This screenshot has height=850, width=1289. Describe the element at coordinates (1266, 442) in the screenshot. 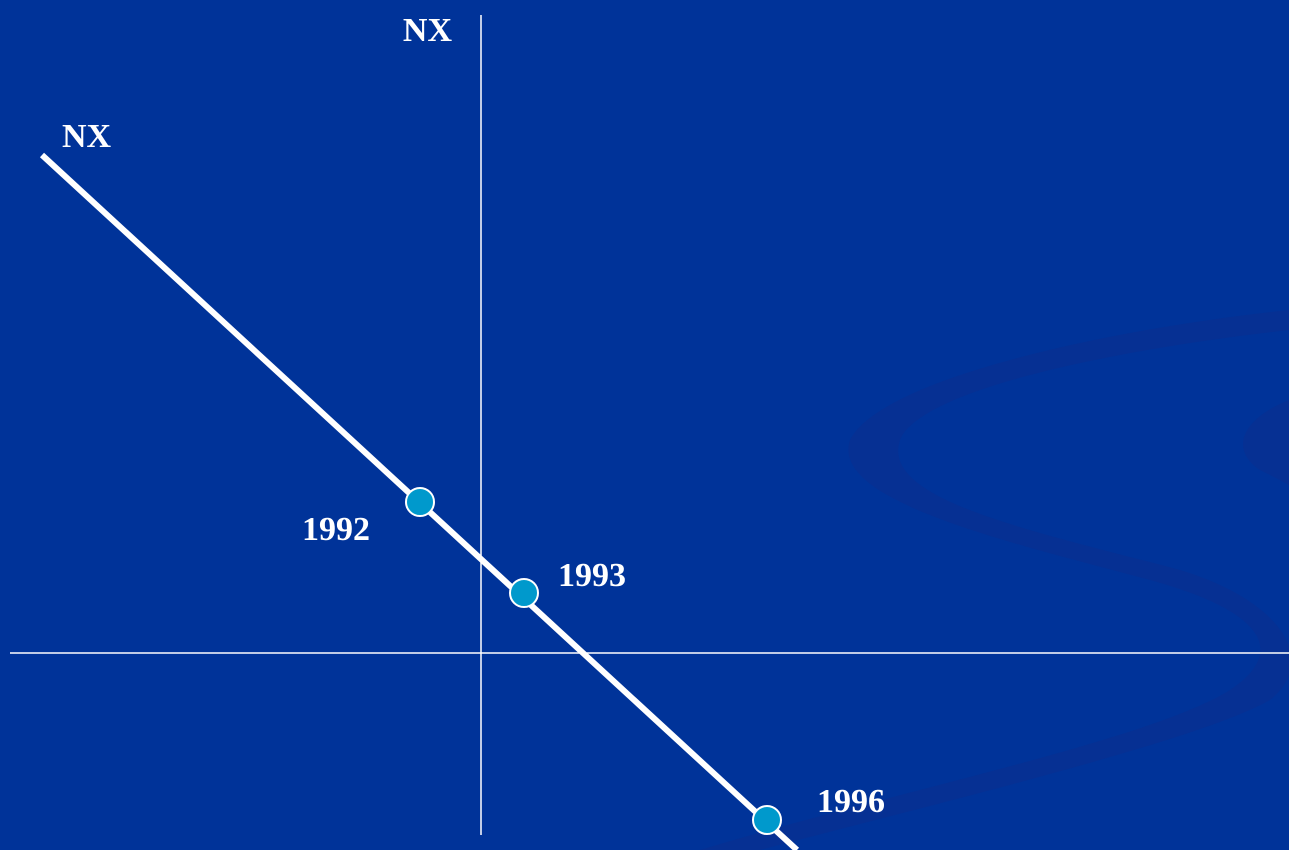

I see `decorative-swoosh` at that location.